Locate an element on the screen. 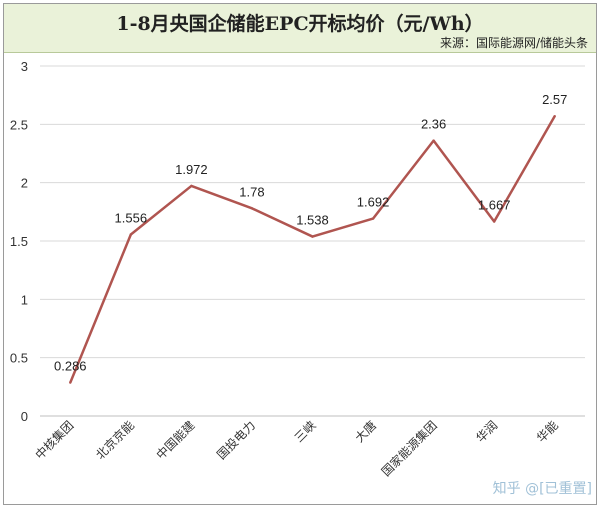  data-label: 0.286 is located at coordinates (70, 366).